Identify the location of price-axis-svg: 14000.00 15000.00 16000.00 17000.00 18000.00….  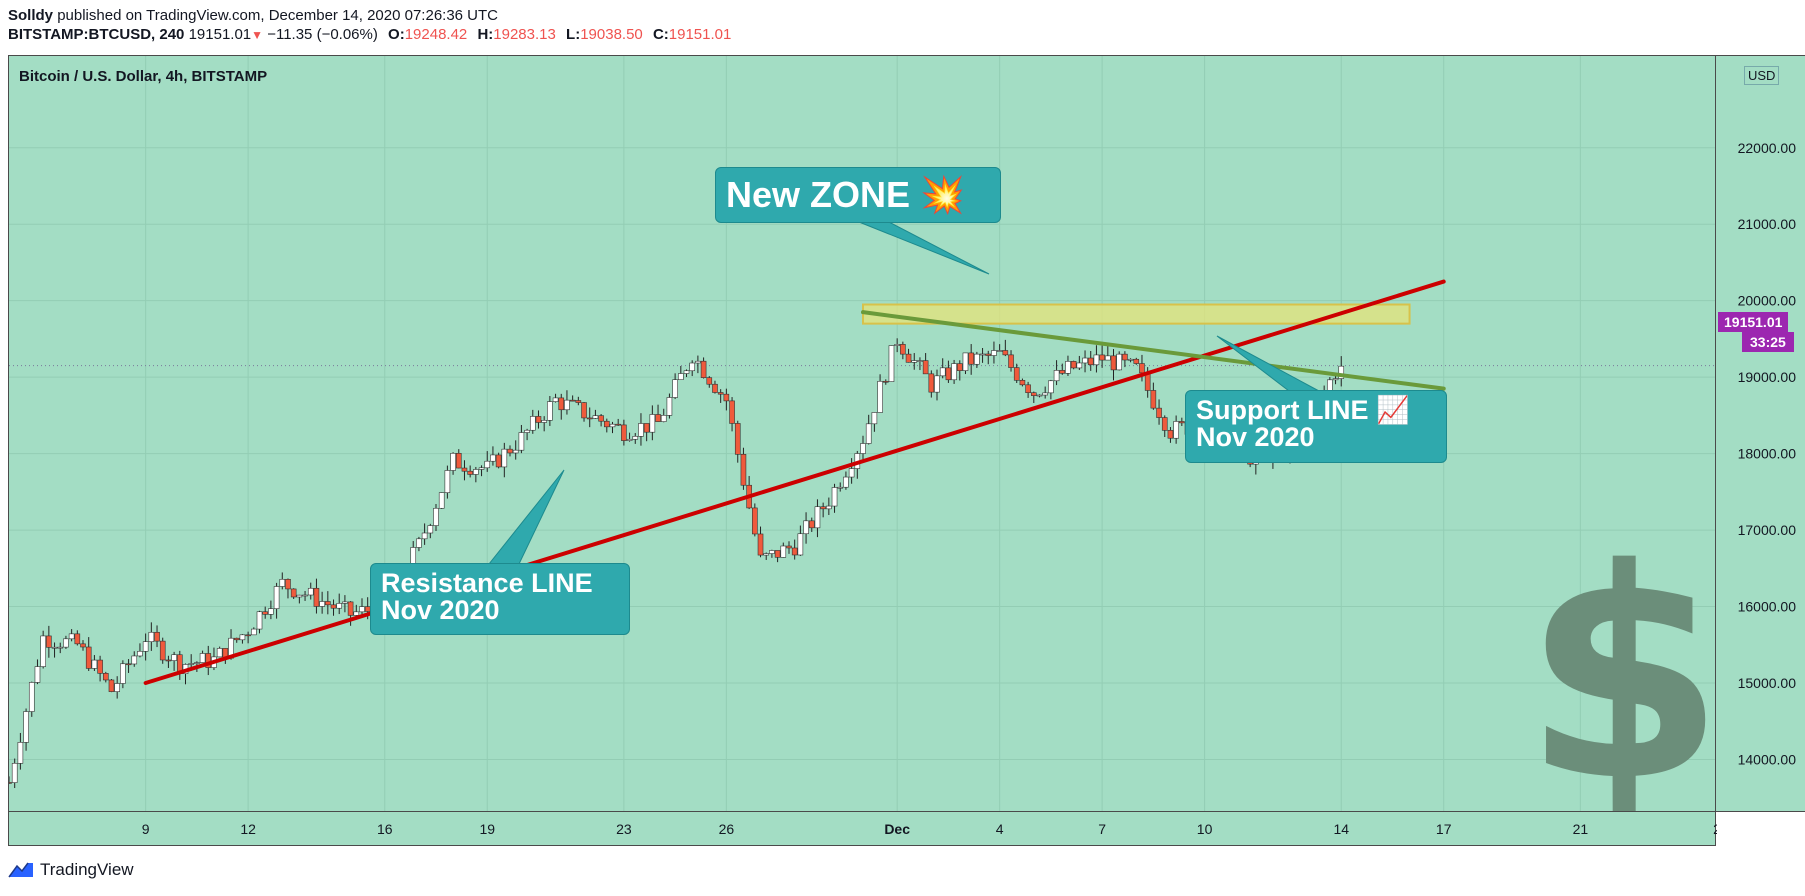
(1767, 454).